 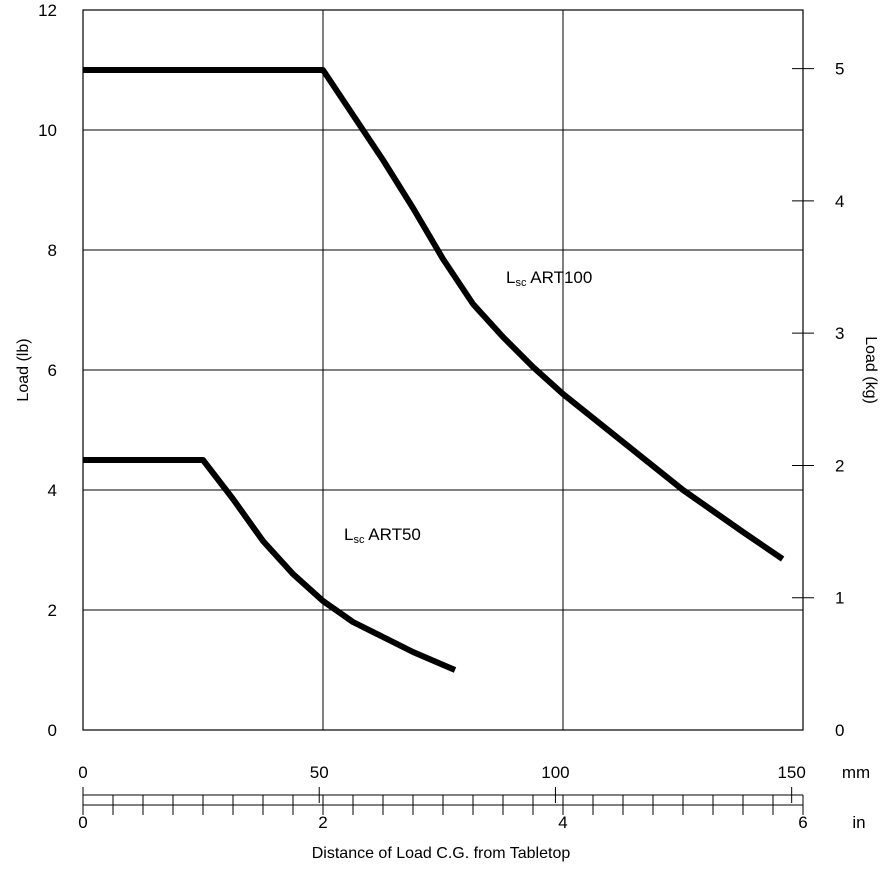 I want to click on y2-tick-label-5: 5, so click(x=839, y=69).